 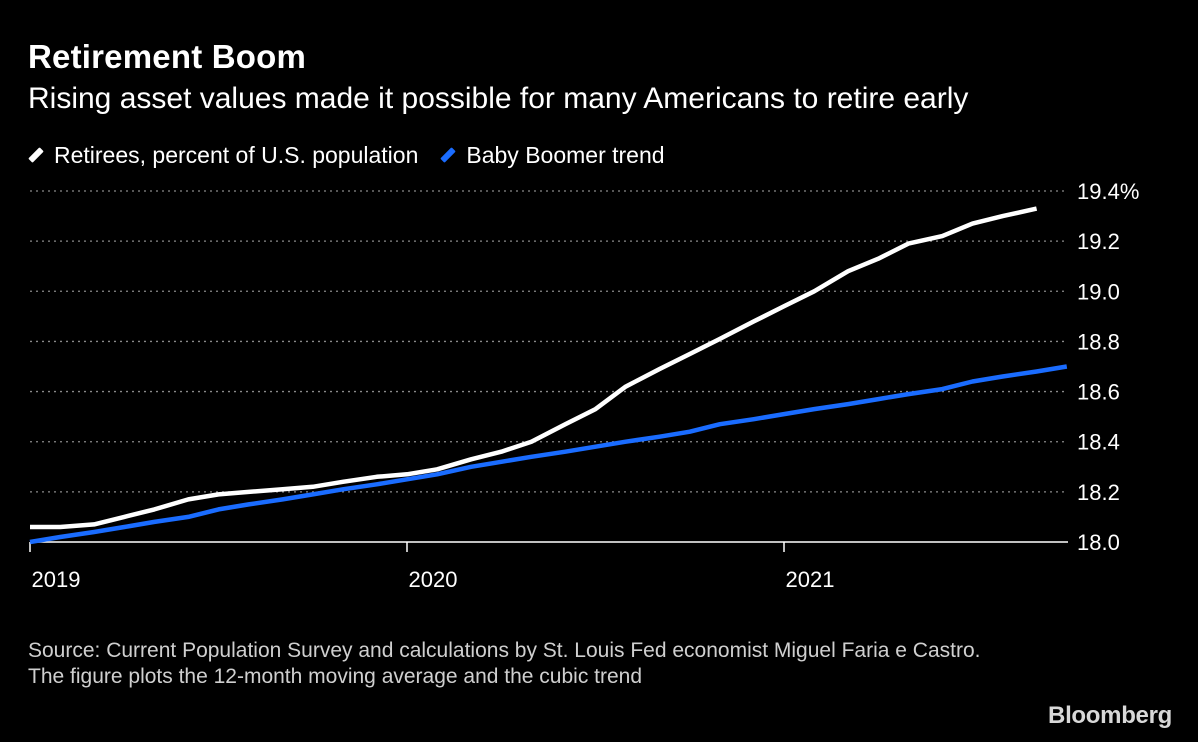 I want to click on chart-title: Retirement Boom, so click(x=167, y=56).